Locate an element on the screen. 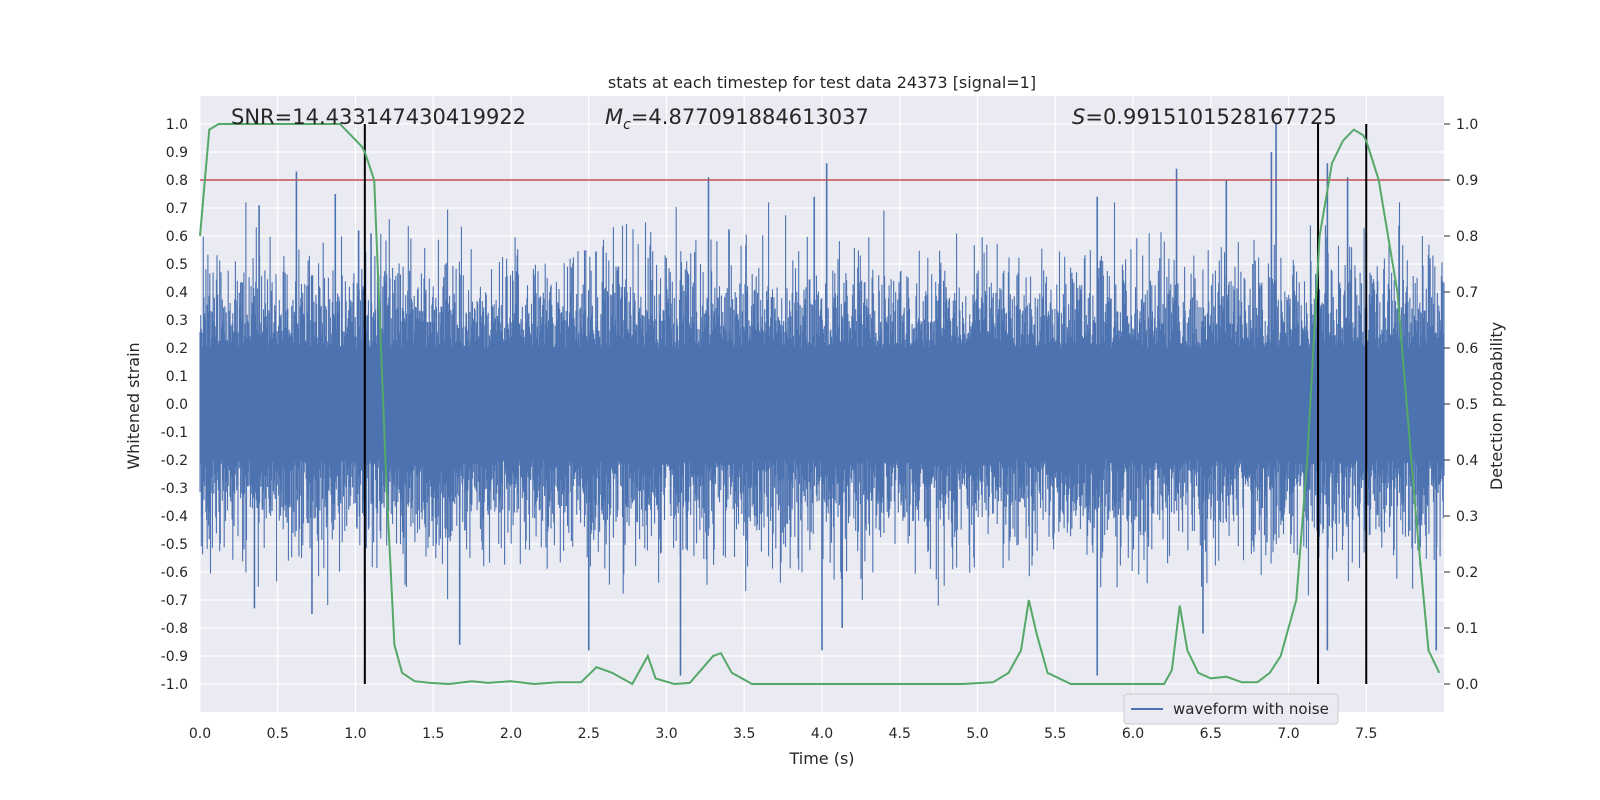 This screenshot has width=1600, height=800. y-tick-label-left: -0.4 is located at coordinates (174, 517).